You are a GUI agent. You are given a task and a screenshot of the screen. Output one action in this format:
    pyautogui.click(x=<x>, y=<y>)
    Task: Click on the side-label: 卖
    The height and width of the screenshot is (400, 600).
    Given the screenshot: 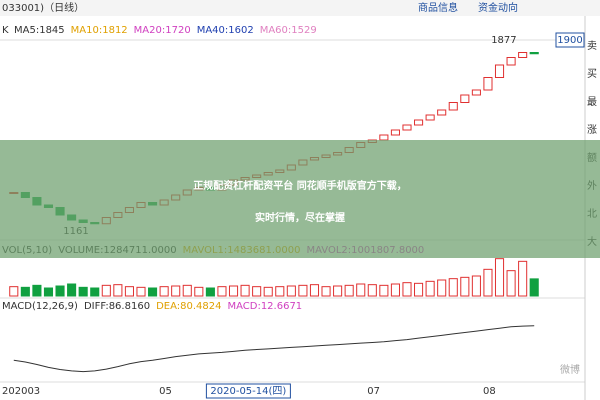 What is the action you would take?
    pyautogui.click(x=592, y=46)
    